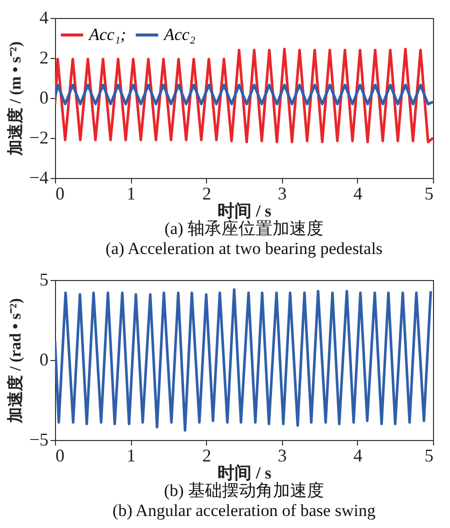 The width and height of the screenshot is (450, 528). Describe the element at coordinates (44, 58) in the screenshot. I see `y-tick-label: 2` at that location.